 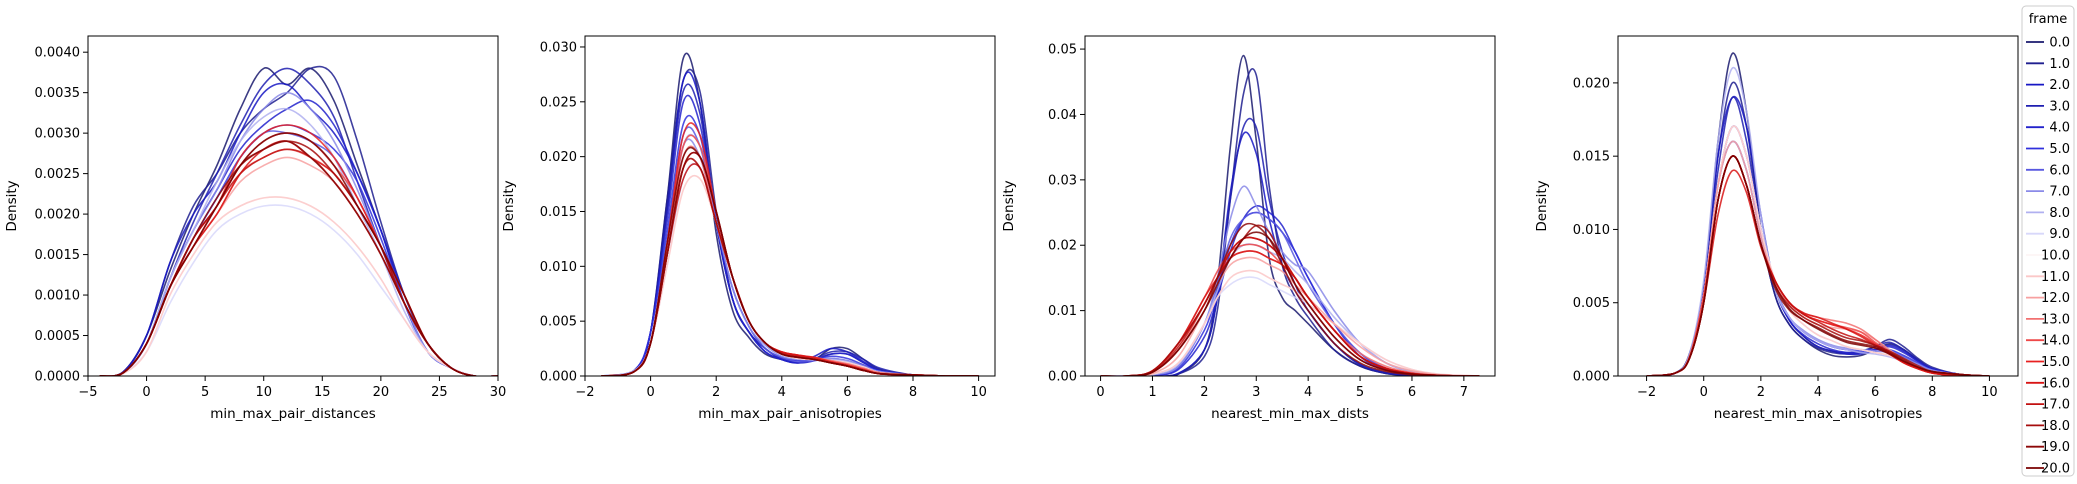 I want to click on legend-label: 2.0, so click(x=2059, y=85).